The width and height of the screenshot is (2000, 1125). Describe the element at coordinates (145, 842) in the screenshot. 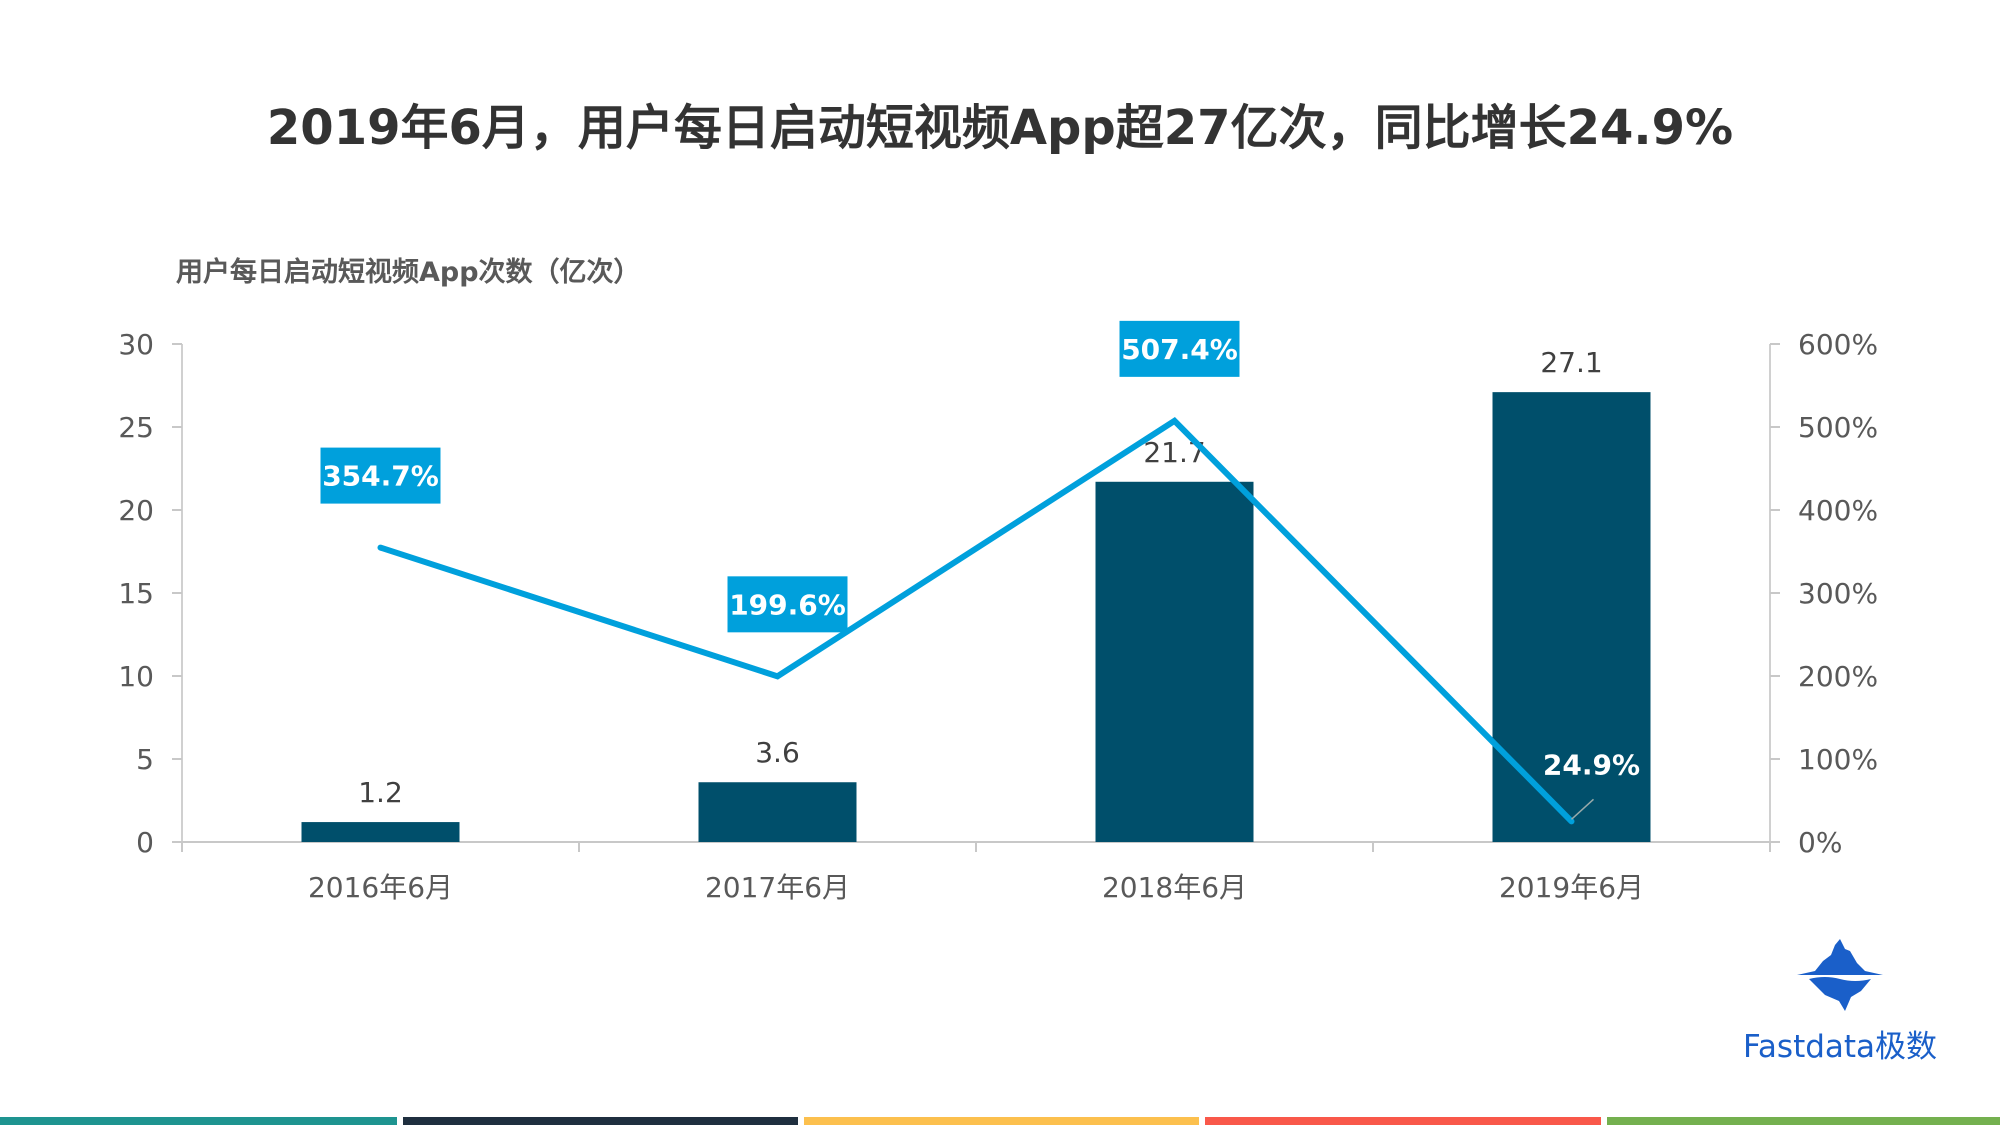

I see `left-tick-label: 0` at that location.